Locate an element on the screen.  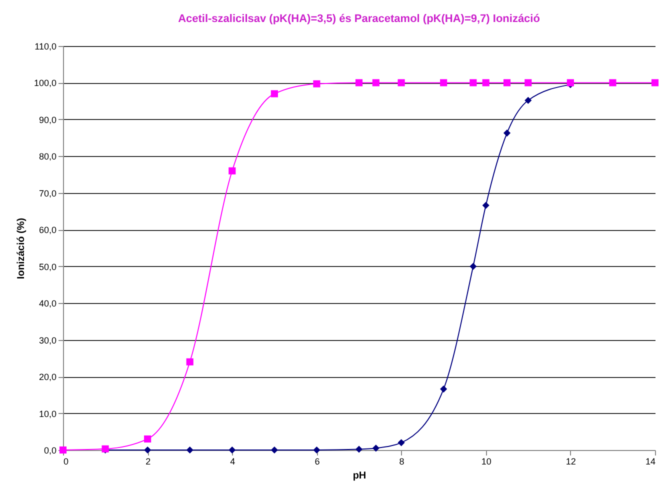
y-tick-label: 90,0 is located at coordinates (47, 119).